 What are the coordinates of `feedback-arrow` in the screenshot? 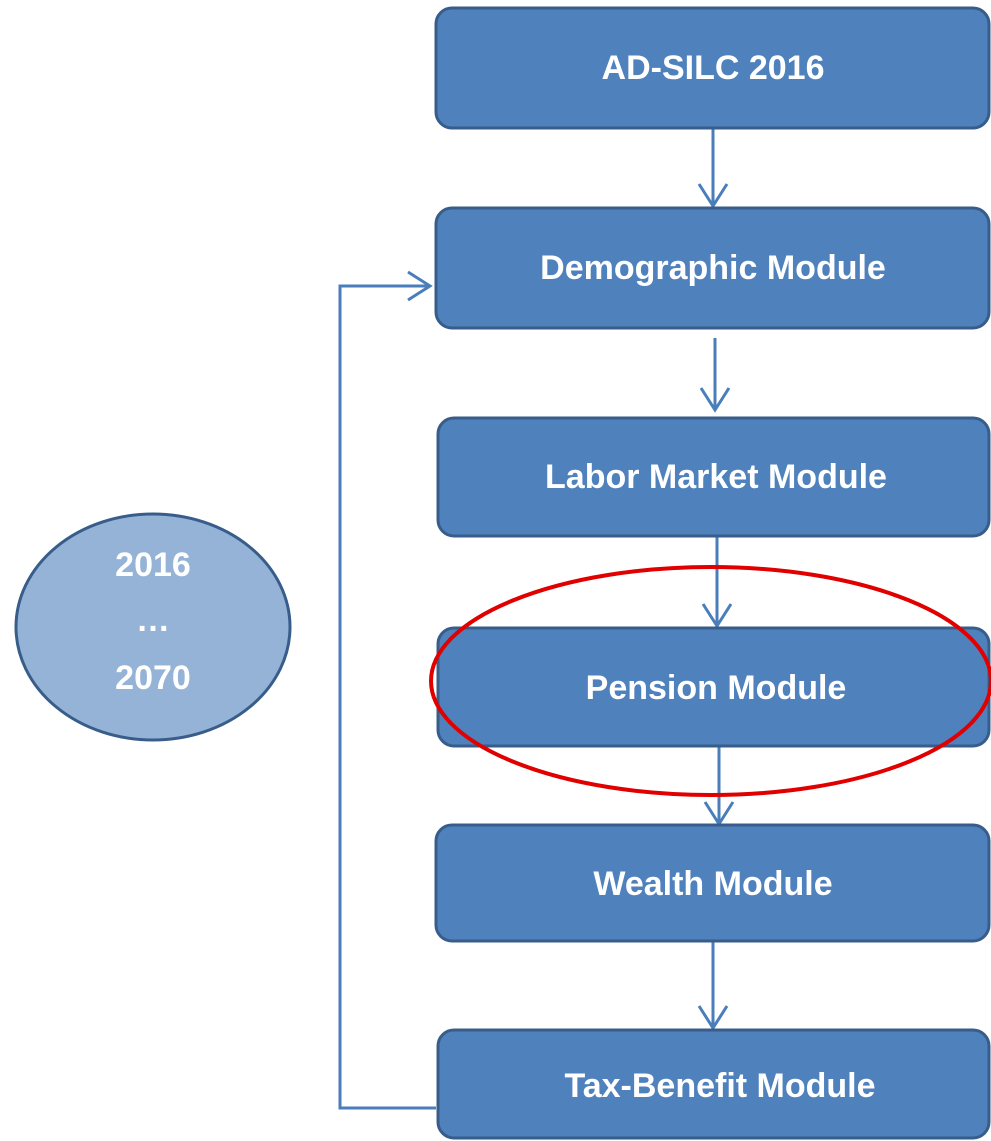 It's located at (387, 690).